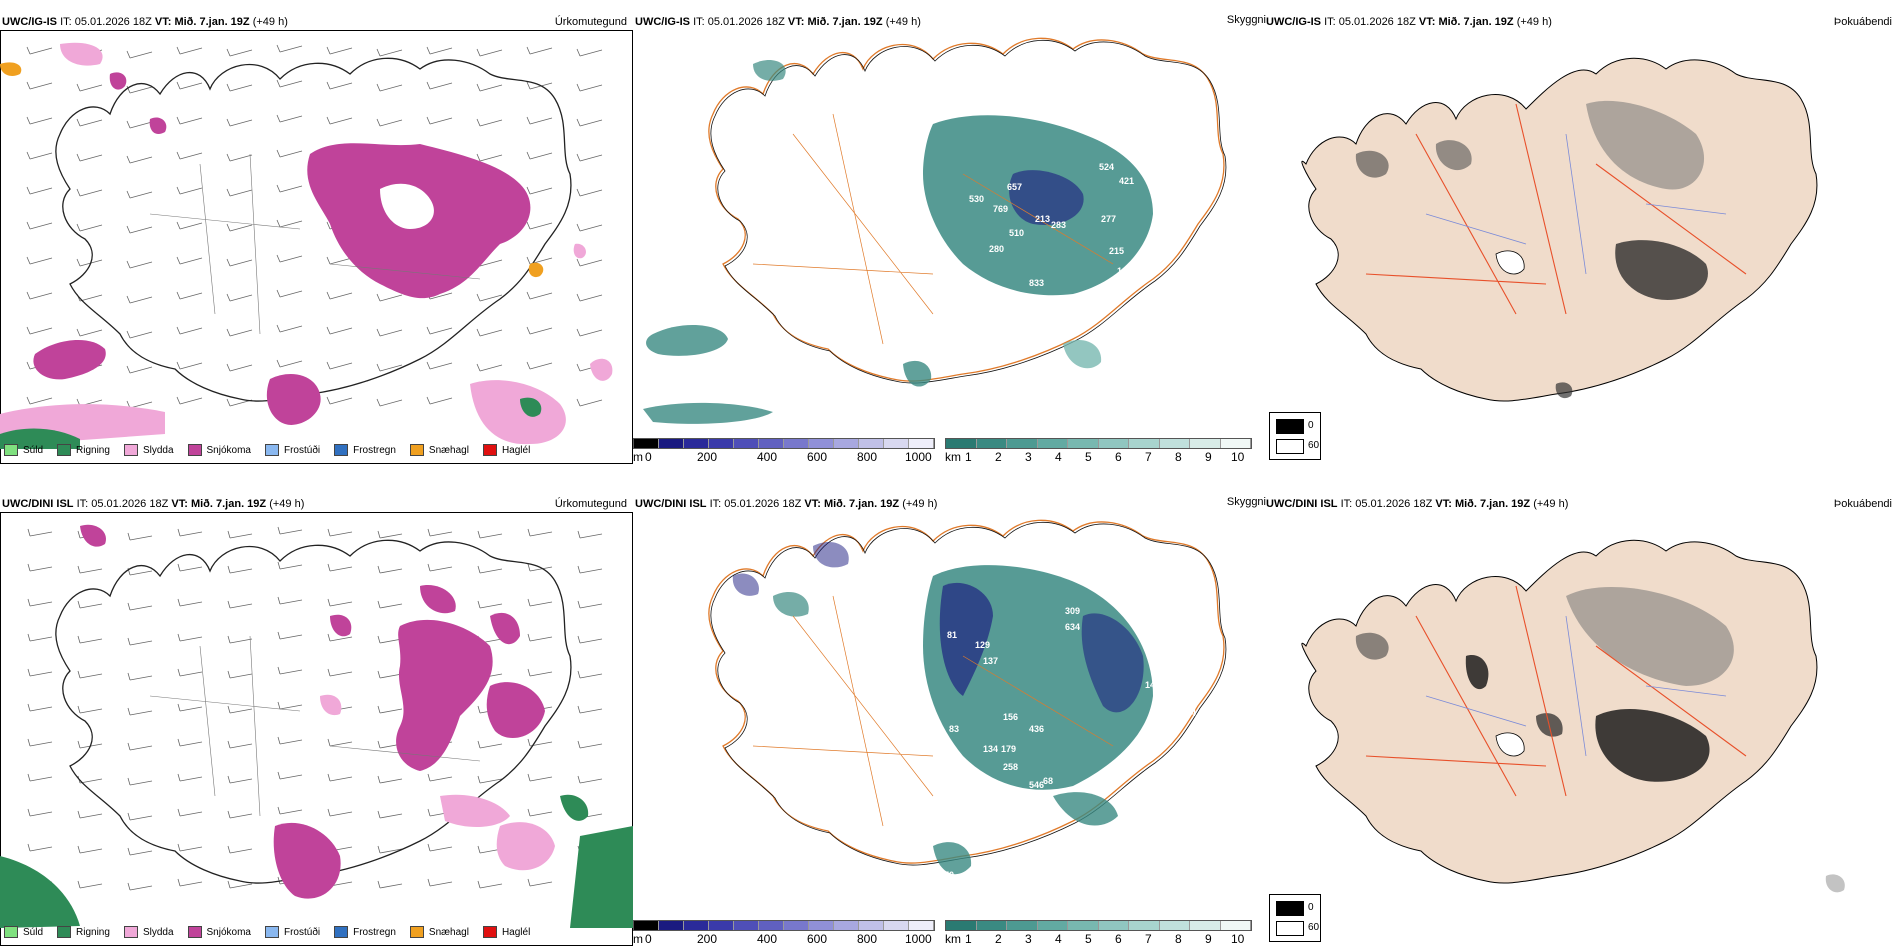  What do you see at coordinates (954, 729) in the screenshot?
I see `value-label: 83` at bounding box center [954, 729].